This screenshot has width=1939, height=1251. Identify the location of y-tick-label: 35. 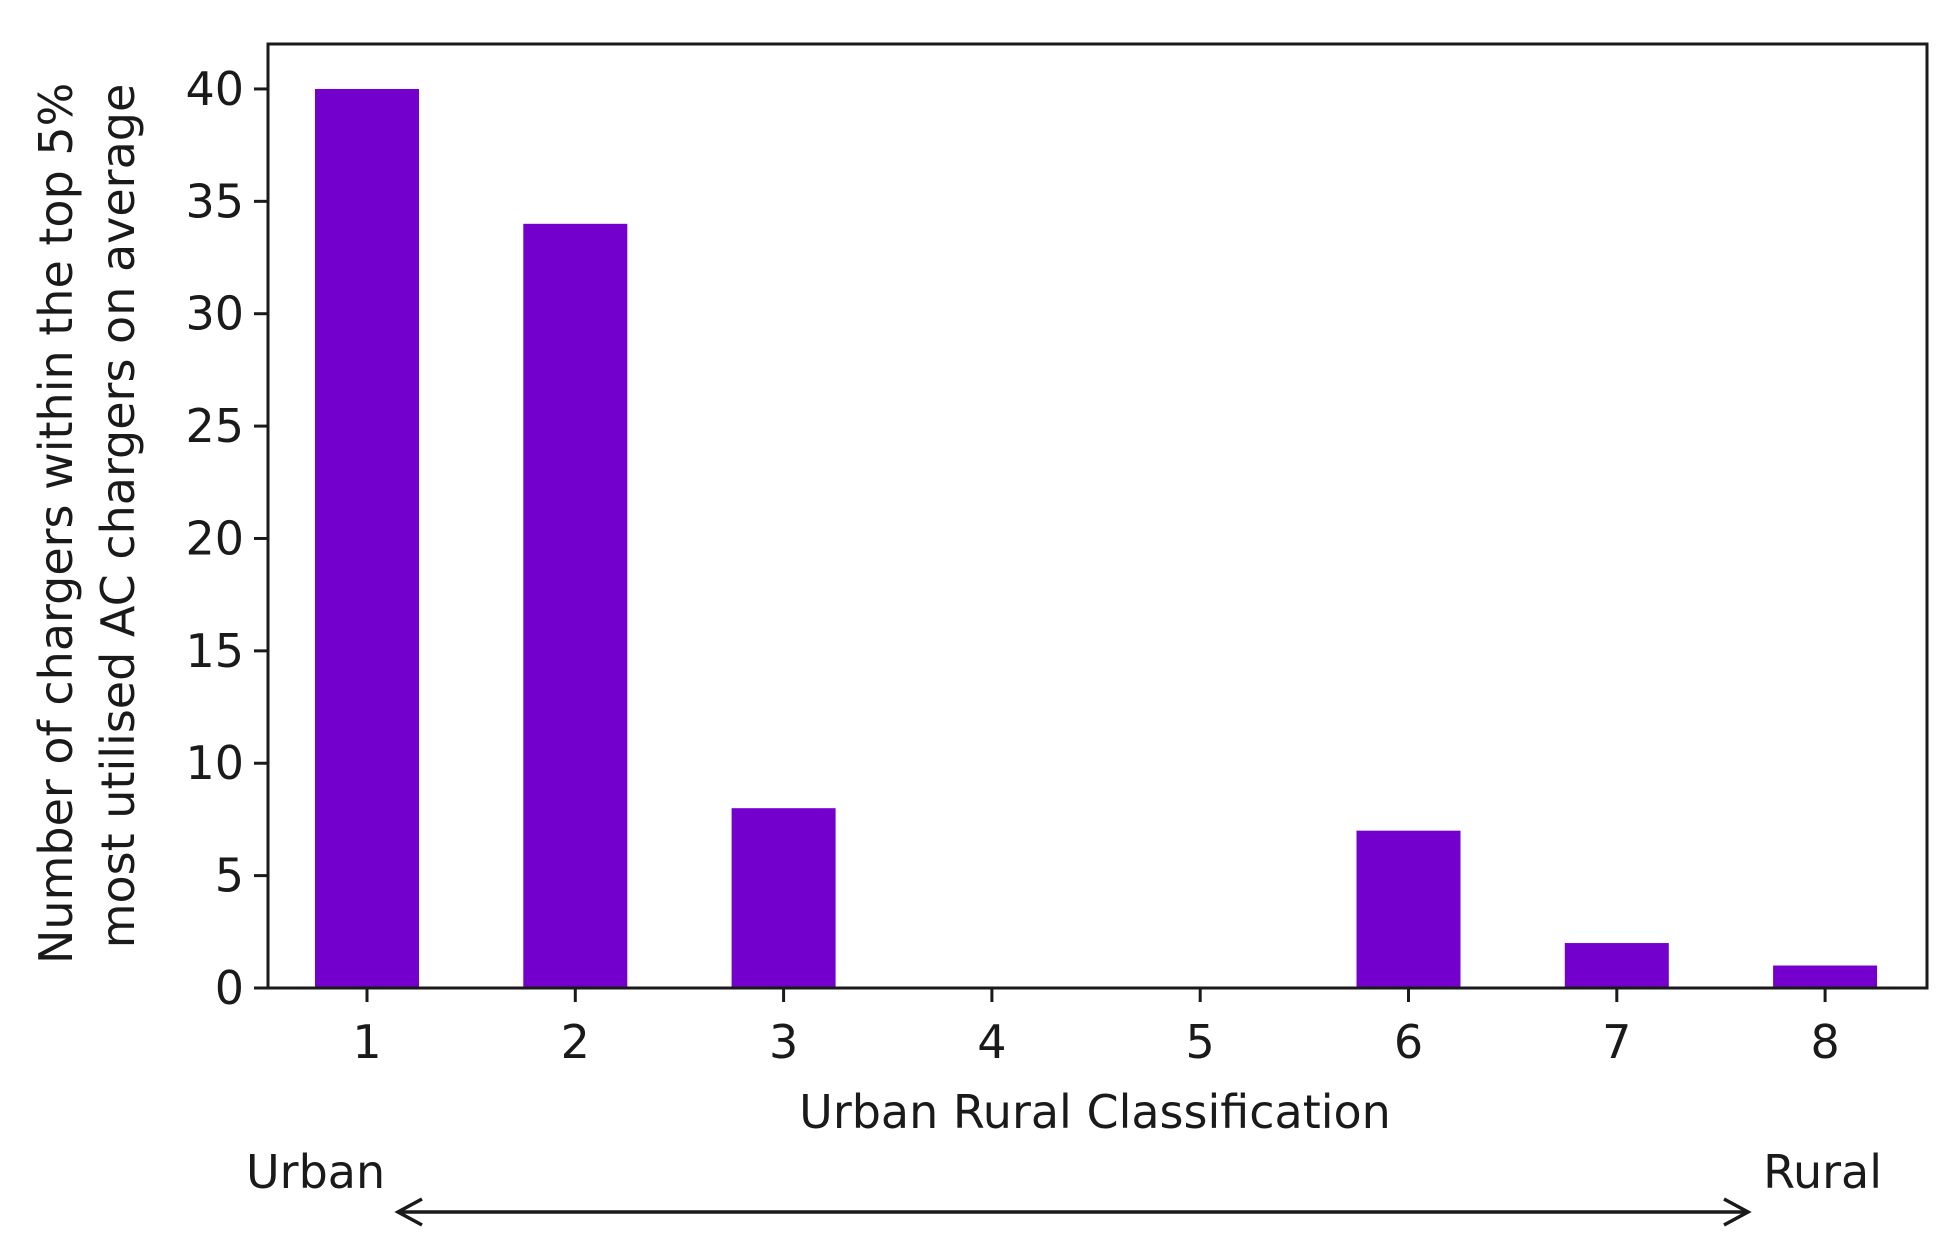
(214, 201).